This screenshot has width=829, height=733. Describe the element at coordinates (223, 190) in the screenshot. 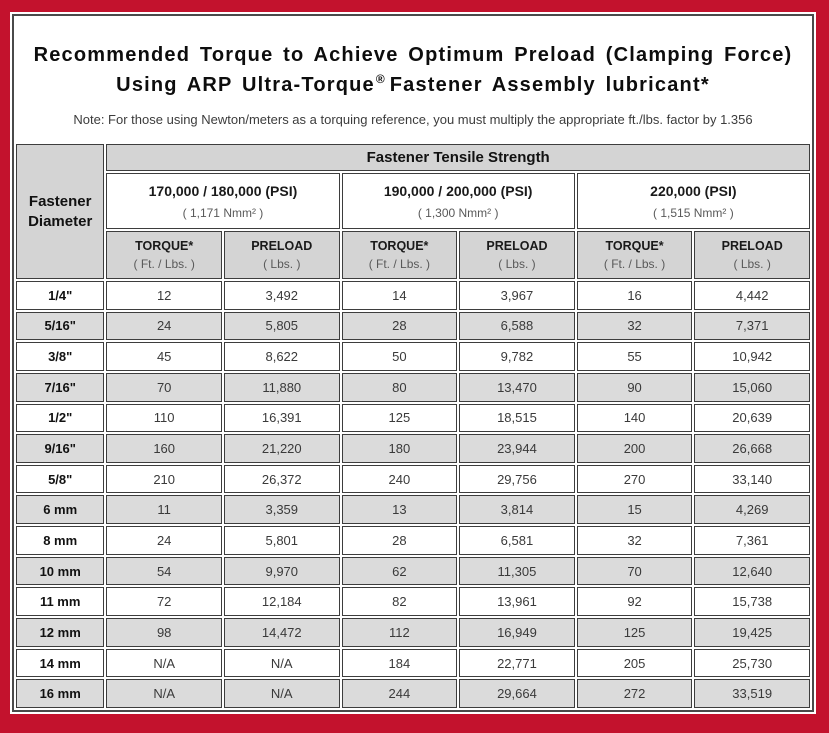

I see `psi-value-group1: 170,000 / 180,000 (PSI)` at that location.